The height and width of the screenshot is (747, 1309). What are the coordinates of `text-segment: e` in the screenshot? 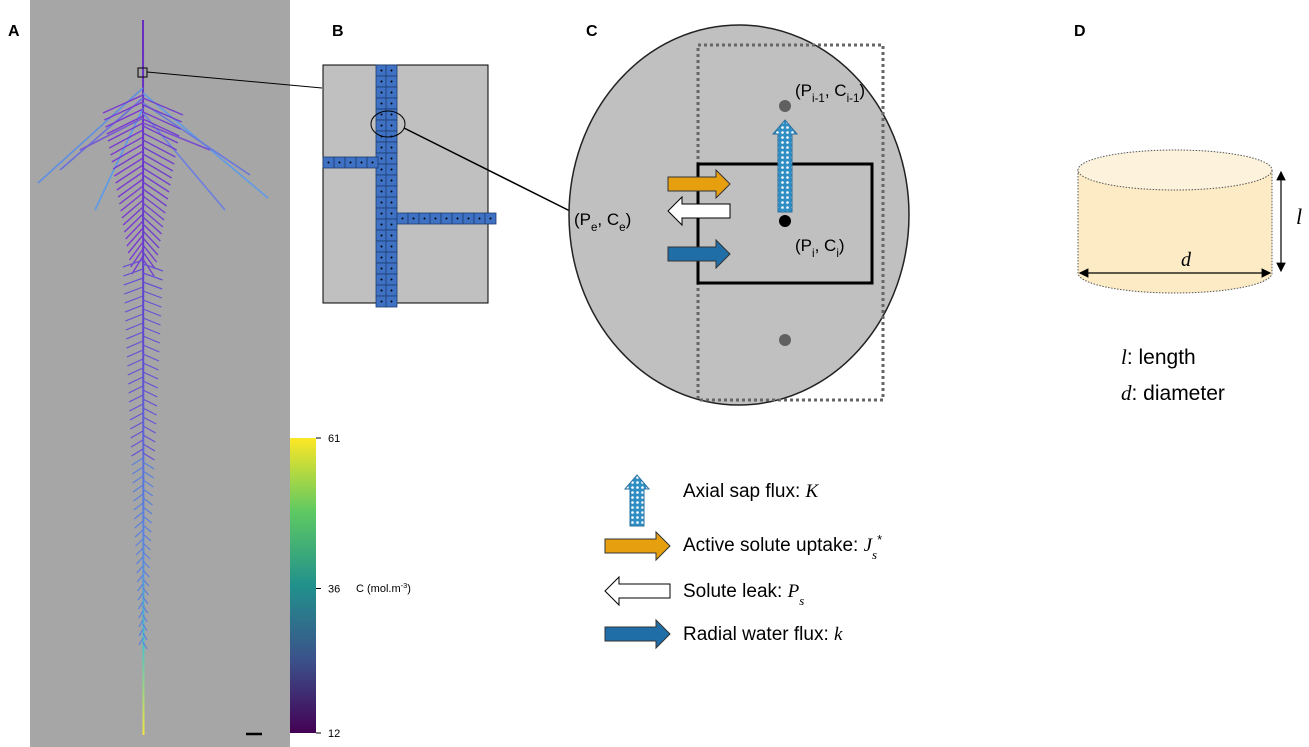 It's located at (622, 228).